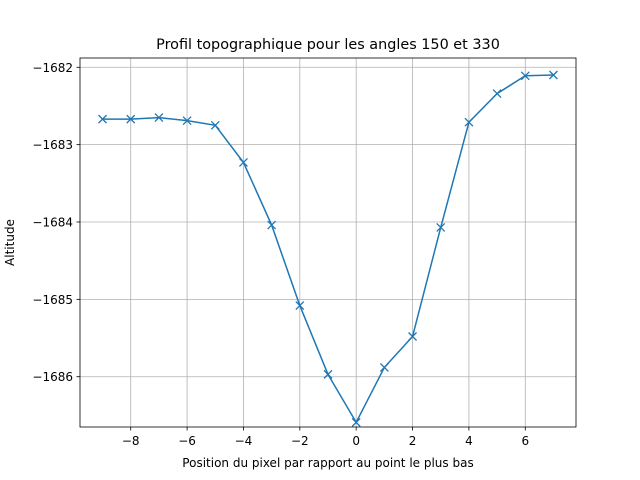  I want to click on x-tick-label: 0, so click(356, 441).